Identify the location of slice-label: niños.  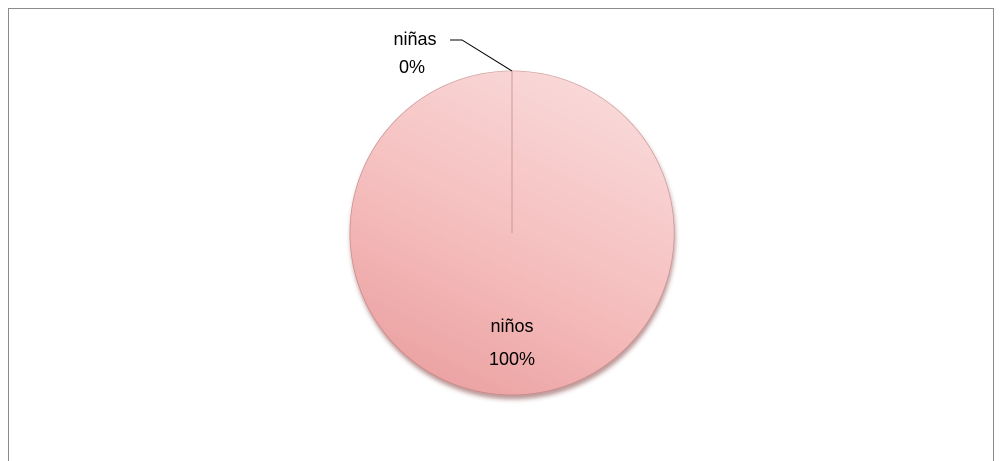
(511, 326).